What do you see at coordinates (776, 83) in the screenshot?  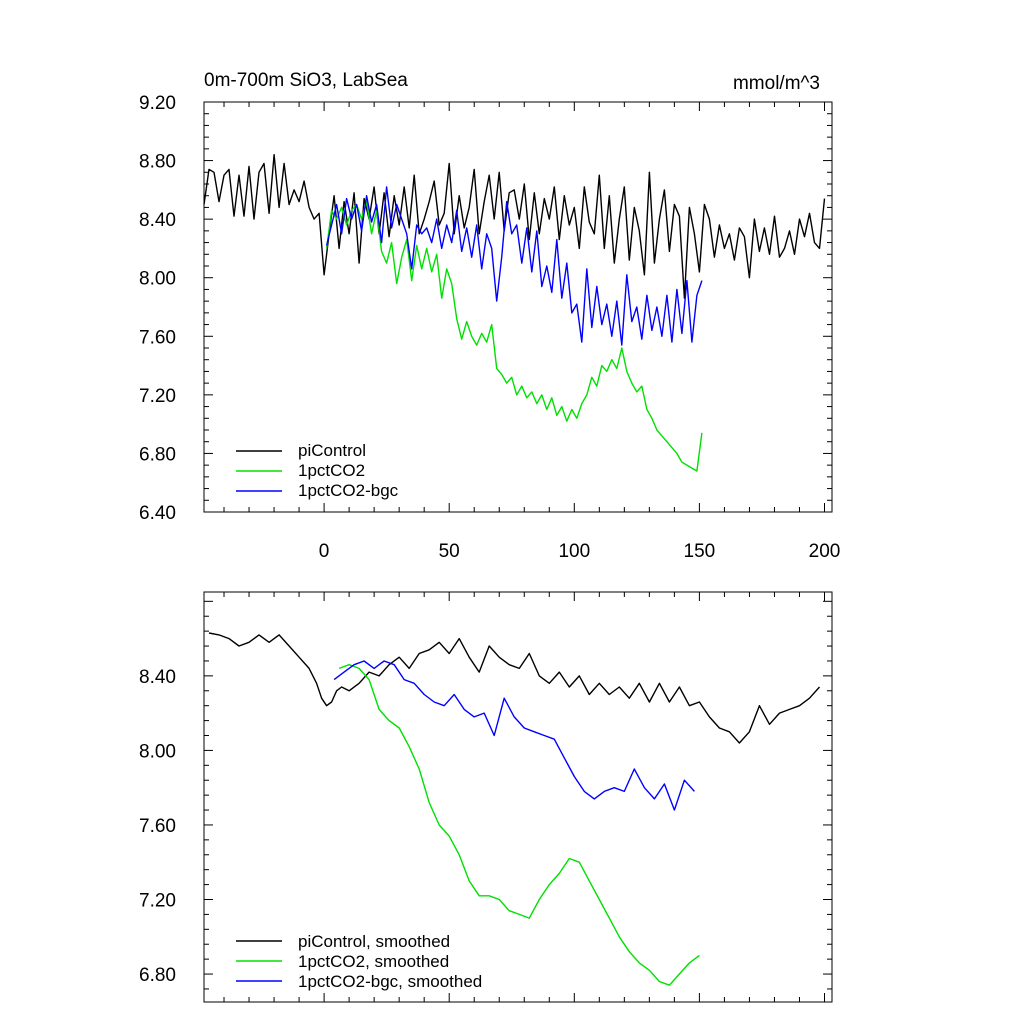 I see `top-title-right: mmol/m^3` at bounding box center [776, 83].